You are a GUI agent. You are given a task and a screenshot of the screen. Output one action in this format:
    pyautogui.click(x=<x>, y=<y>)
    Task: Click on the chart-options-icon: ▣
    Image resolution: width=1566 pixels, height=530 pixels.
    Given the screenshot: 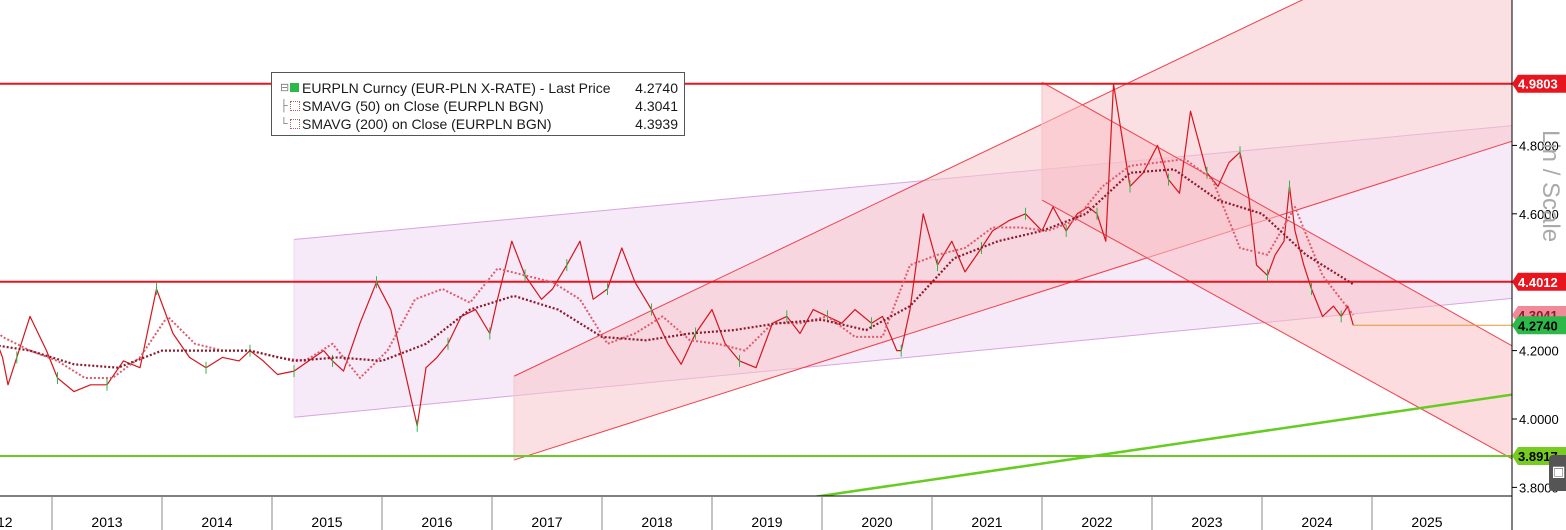 What is the action you would take?
    pyautogui.click(x=1559, y=471)
    